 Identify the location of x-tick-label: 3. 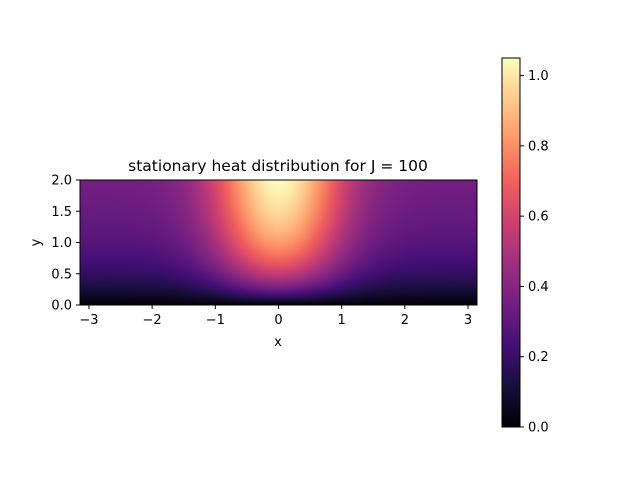
(468, 320).